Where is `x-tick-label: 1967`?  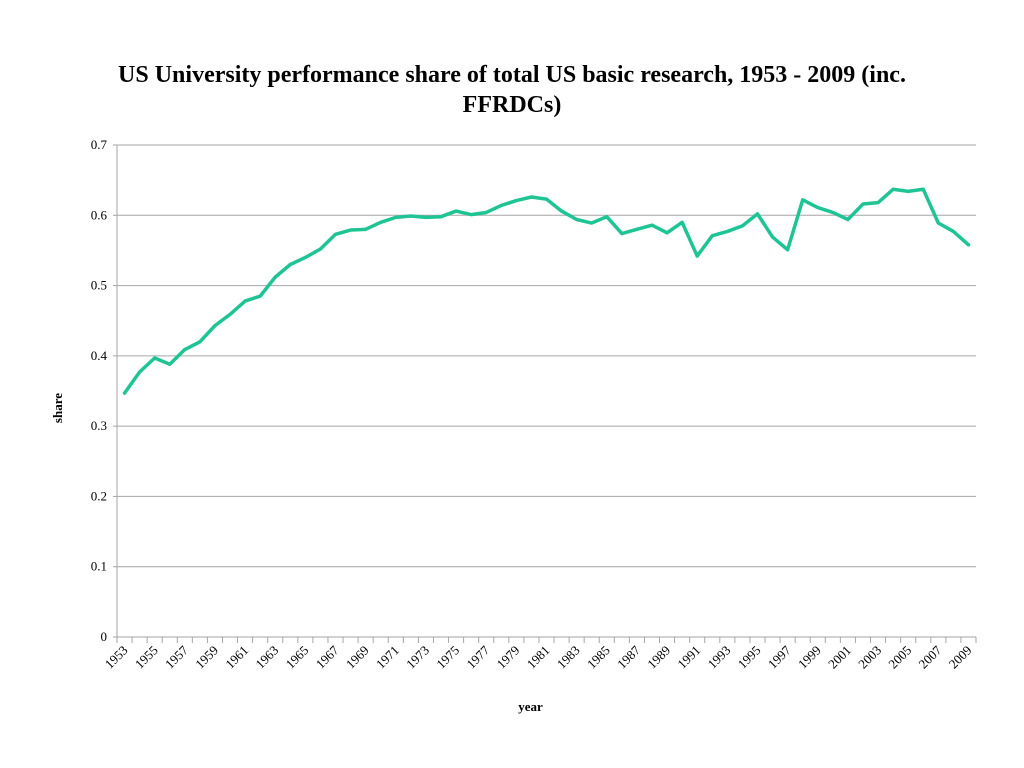
x-tick-label: 1967 is located at coordinates (327, 656).